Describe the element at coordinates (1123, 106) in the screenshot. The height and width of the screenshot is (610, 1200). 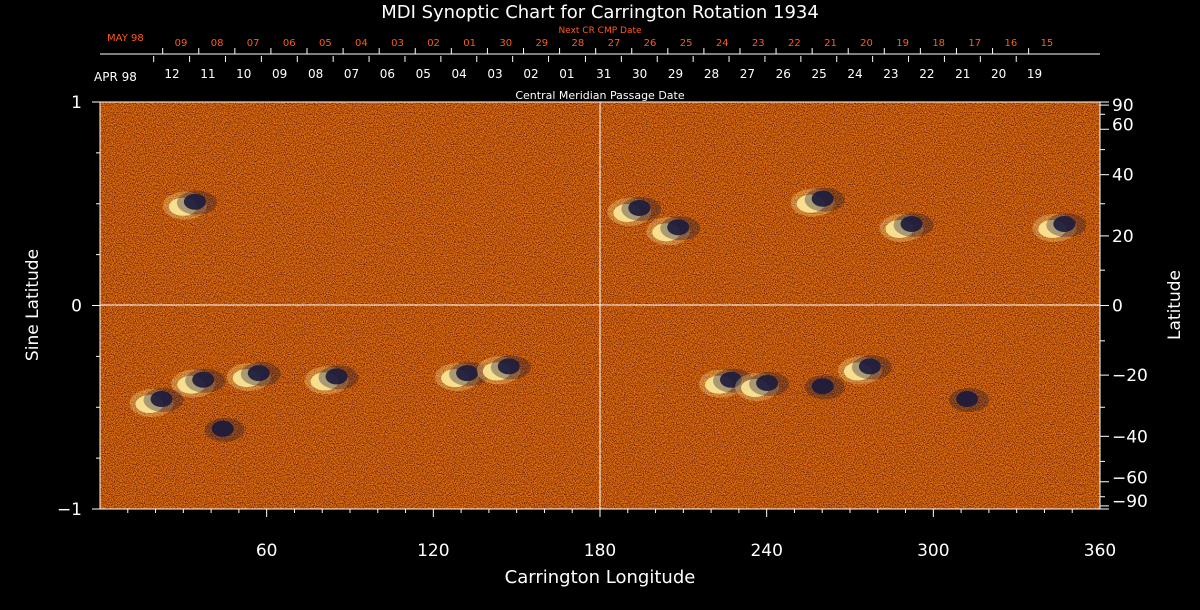
I see `y-right-tick-label: 90` at that location.